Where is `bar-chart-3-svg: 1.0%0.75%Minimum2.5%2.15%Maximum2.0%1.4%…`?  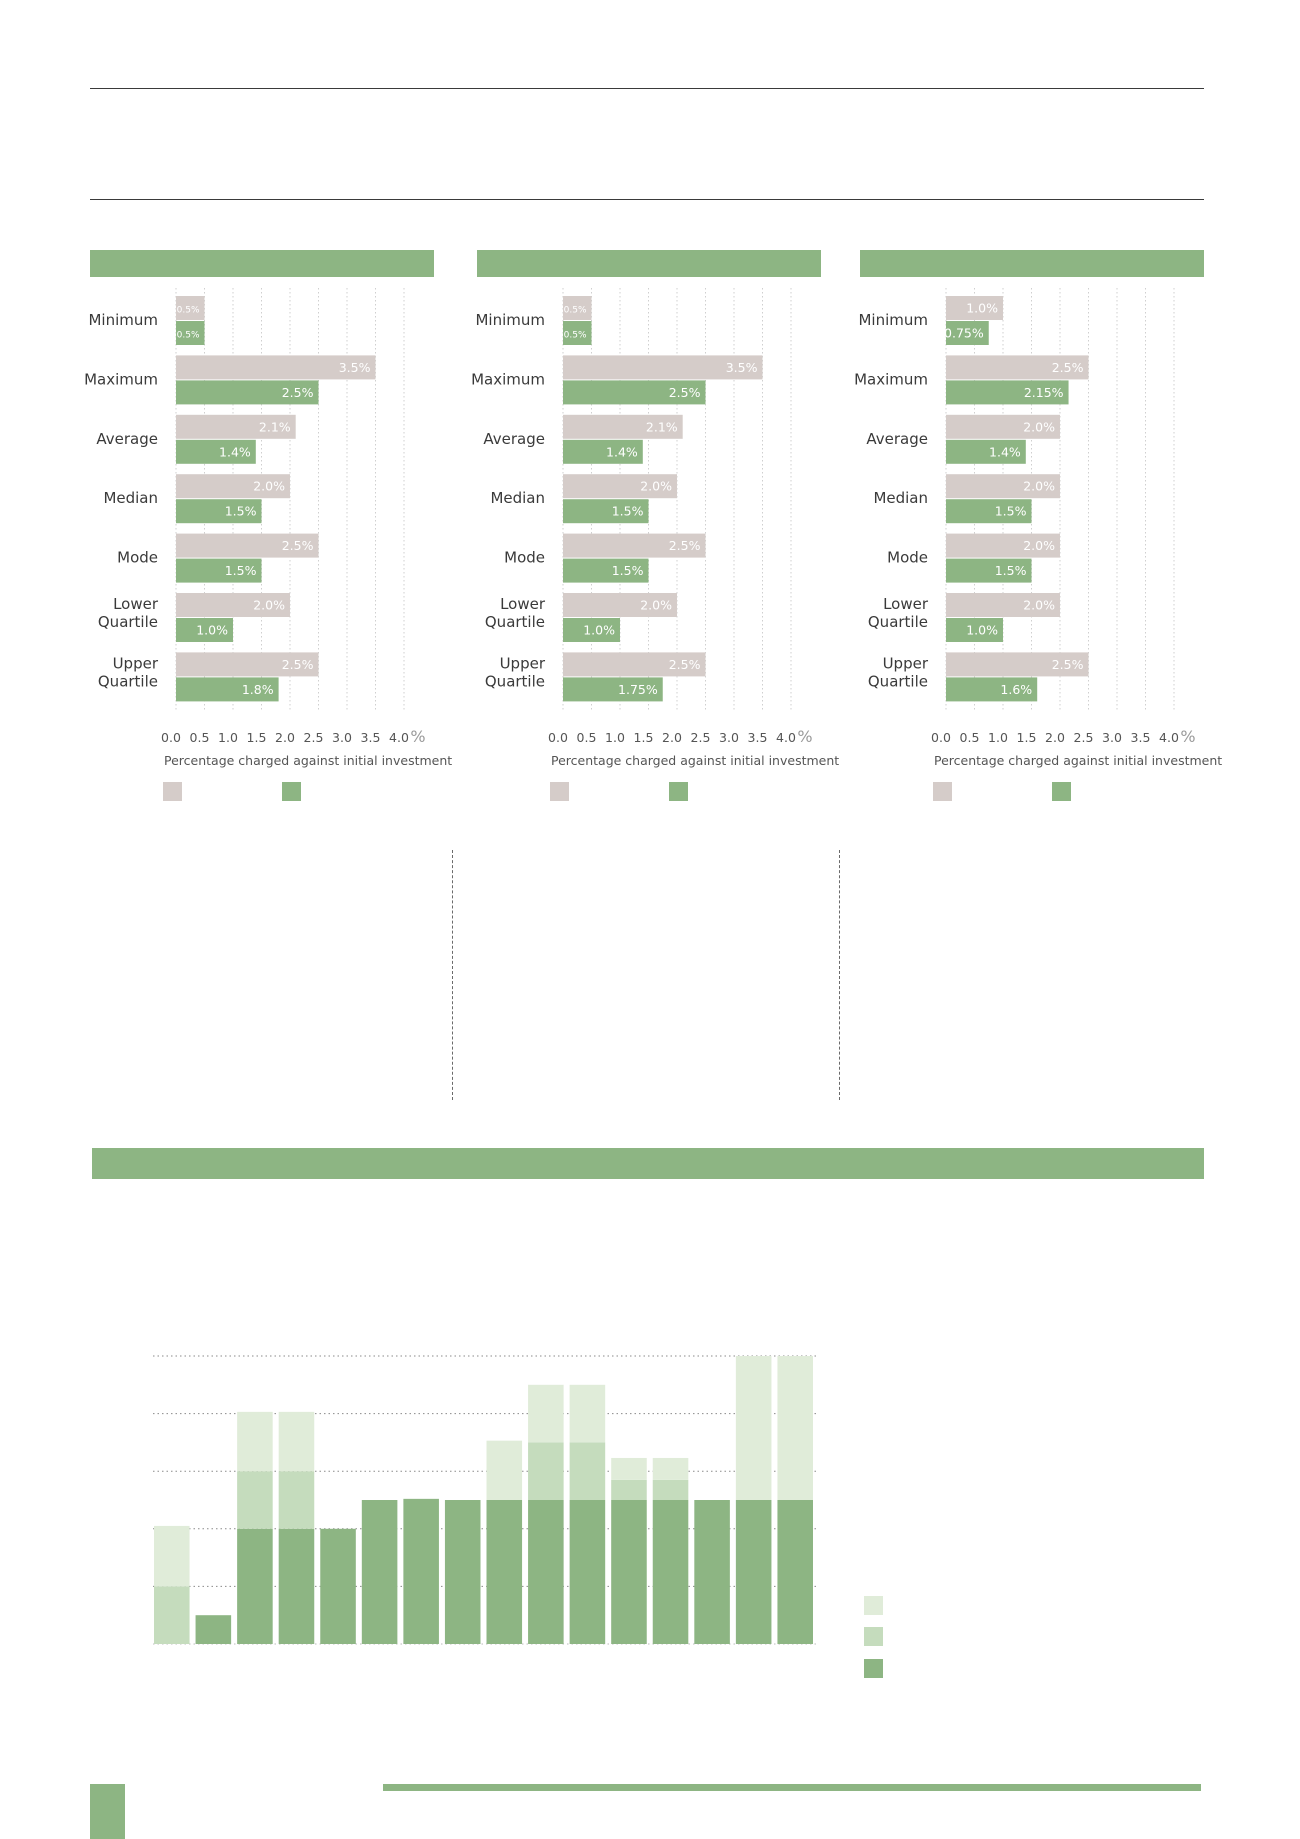 bar-chart-3-svg: 1.0%0.75%Minimum2.5%2.15%Maximum2.0%1.4%… is located at coordinates (1038, 544).